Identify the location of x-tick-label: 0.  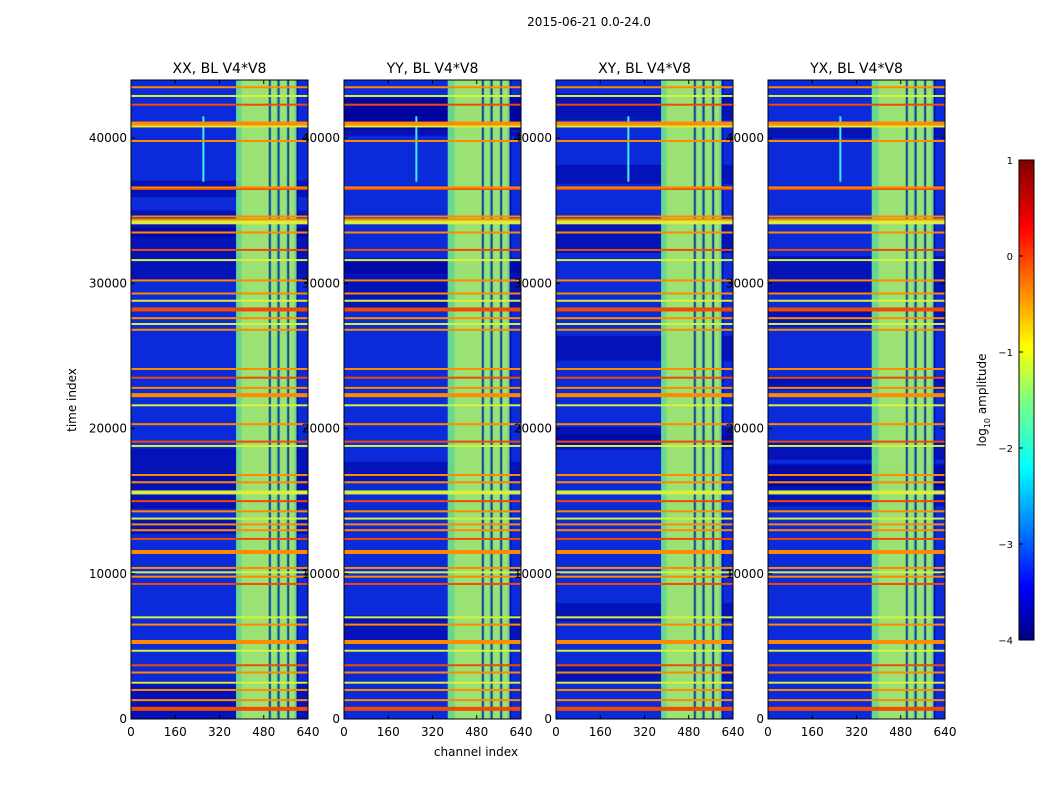
(556, 732).